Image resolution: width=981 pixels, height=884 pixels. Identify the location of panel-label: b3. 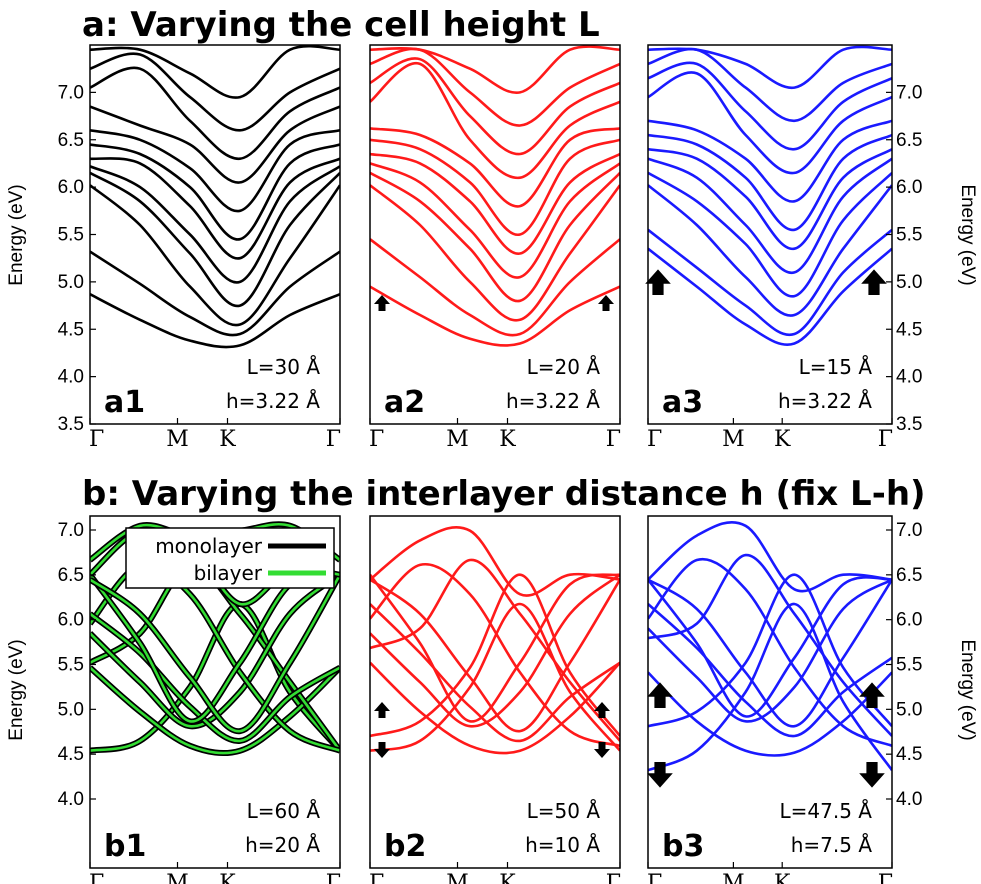
(683, 846).